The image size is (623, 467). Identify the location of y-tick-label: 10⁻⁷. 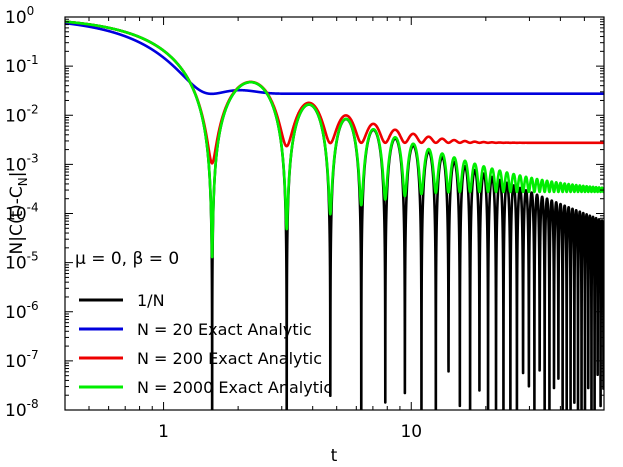
(22, 360).